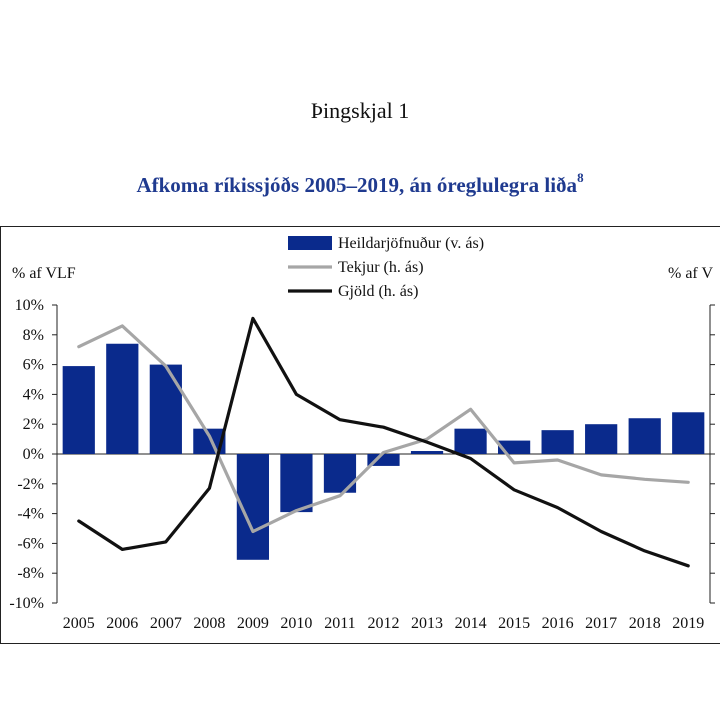 The width and height of the screenshot is (720, 720). What do you see at coordinates (29, 305) in the screenshot?
I see `y-tick-label: 10%` at bounding box center [29, 305].